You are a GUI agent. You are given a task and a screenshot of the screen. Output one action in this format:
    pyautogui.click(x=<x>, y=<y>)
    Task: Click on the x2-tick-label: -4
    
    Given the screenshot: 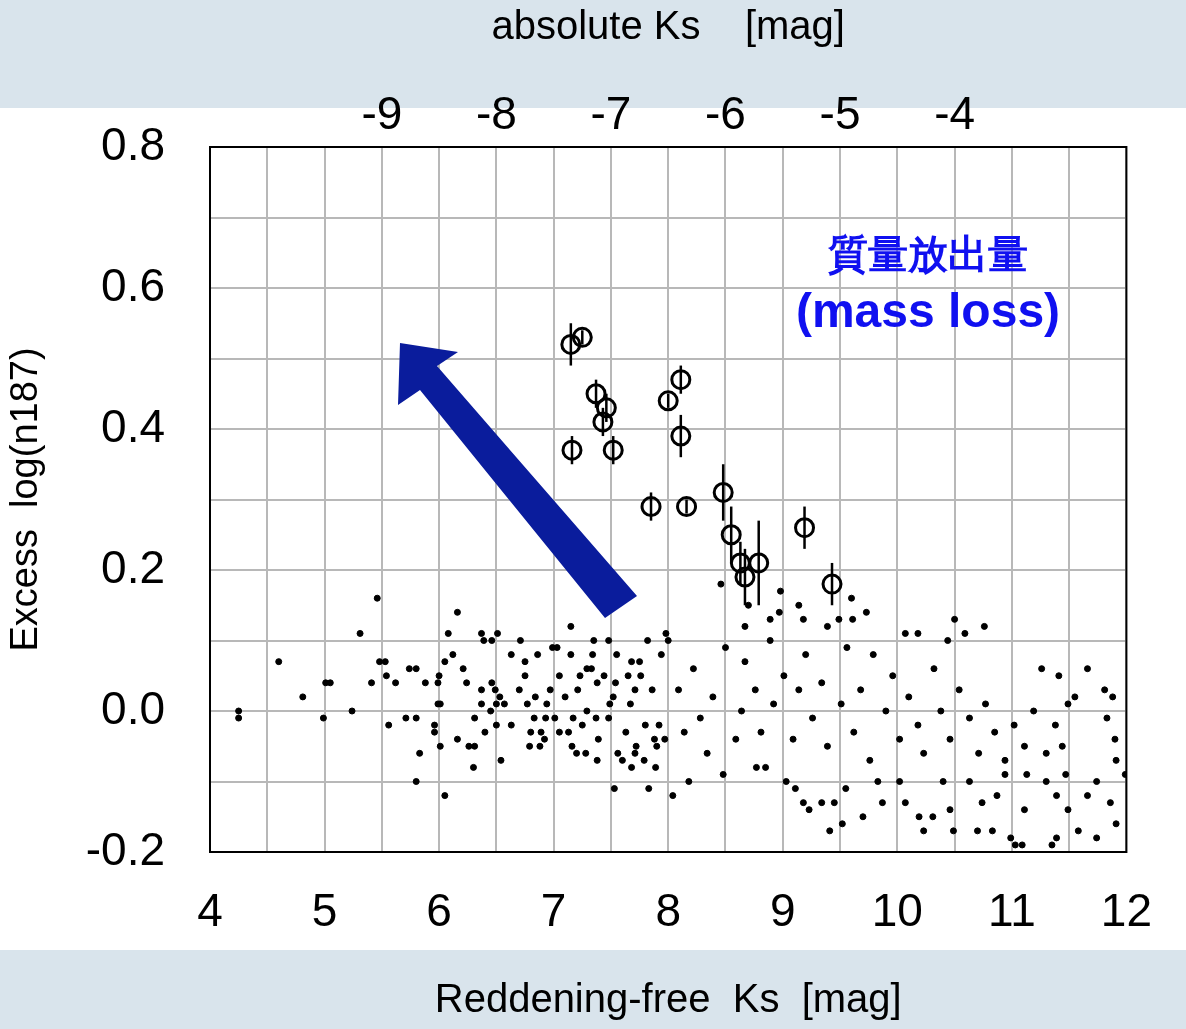 What is the action you would take?
    pyautogui.click(x=955, y=113)
    